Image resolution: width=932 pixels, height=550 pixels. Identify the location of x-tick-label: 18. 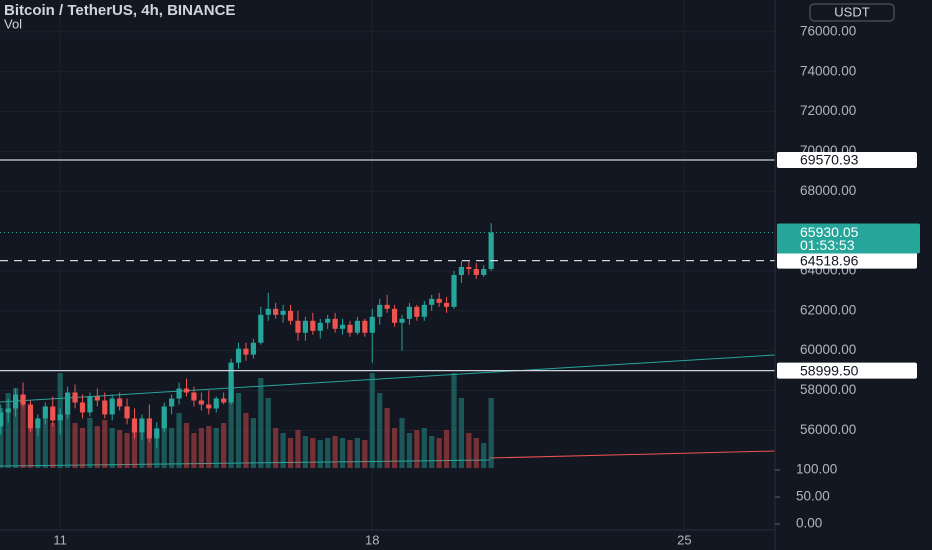
(372, 539).